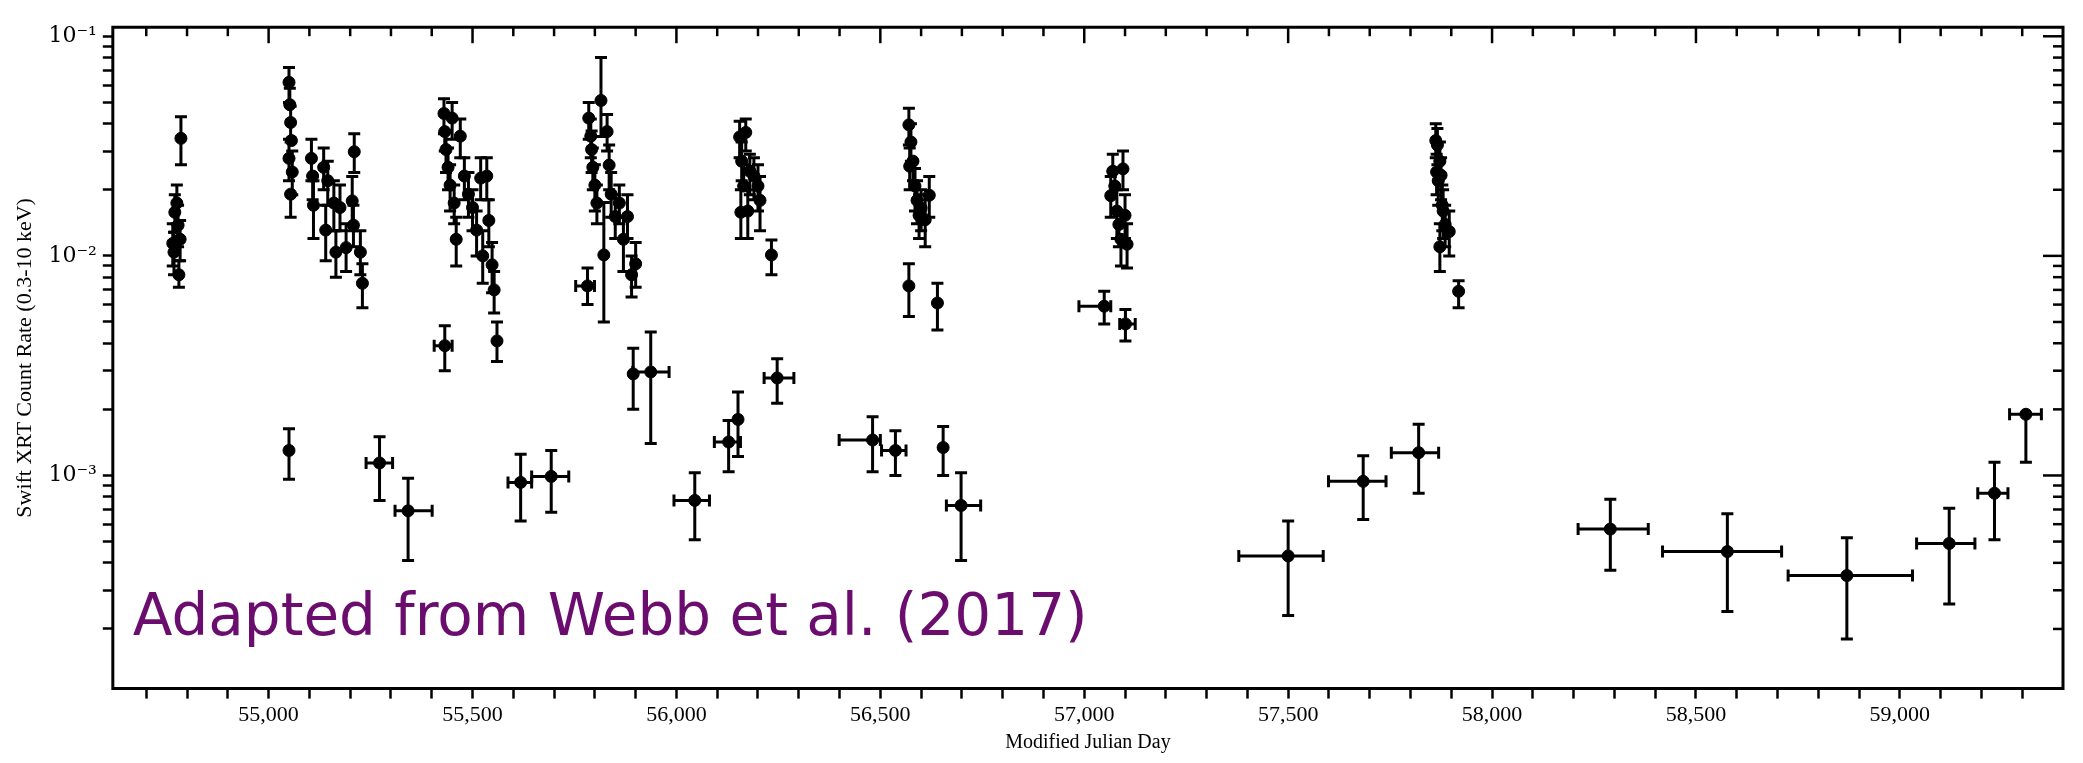 The width and height of the screenshot is (2083, 763). What do you see at coordinates (1084, 713) in the screenshot?
I see `x-tick-label: 57,000` at bounding box center [1084, 713].